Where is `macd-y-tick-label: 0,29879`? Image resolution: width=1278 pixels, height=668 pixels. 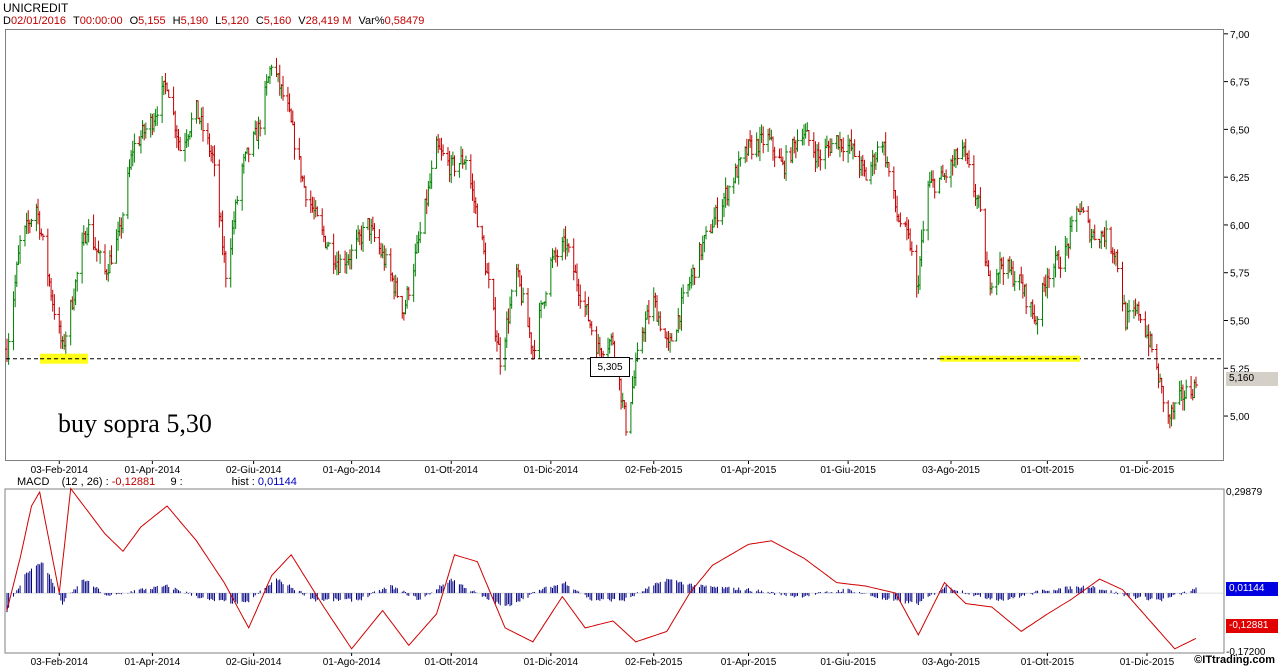 macd-y-tick-label: 0,29879 is located at coordinates (1244, 492).